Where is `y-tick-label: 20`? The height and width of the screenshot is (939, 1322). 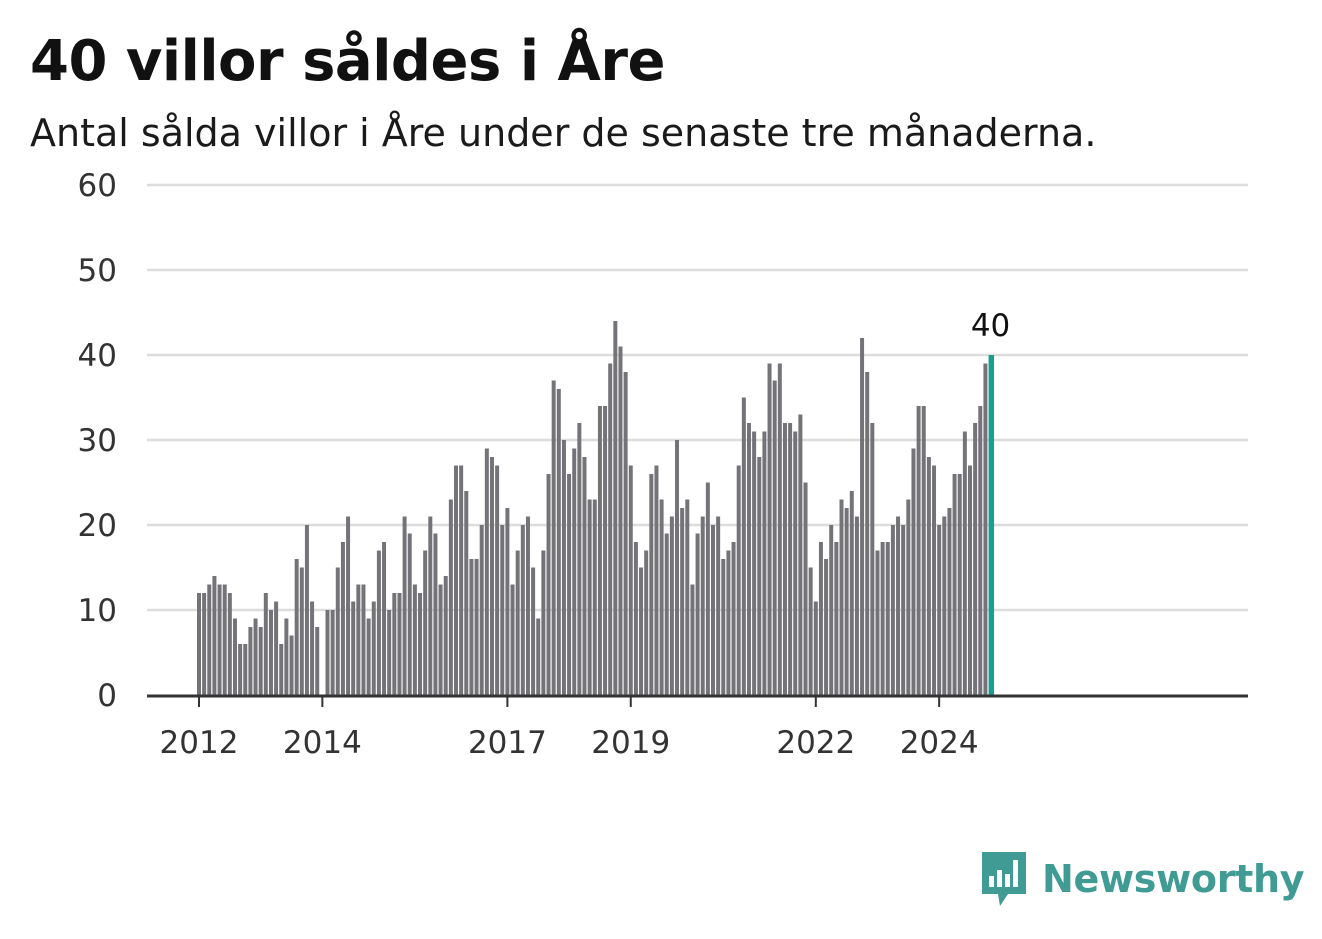 y-tick-label: 20 is located at coordinates (97, 526).